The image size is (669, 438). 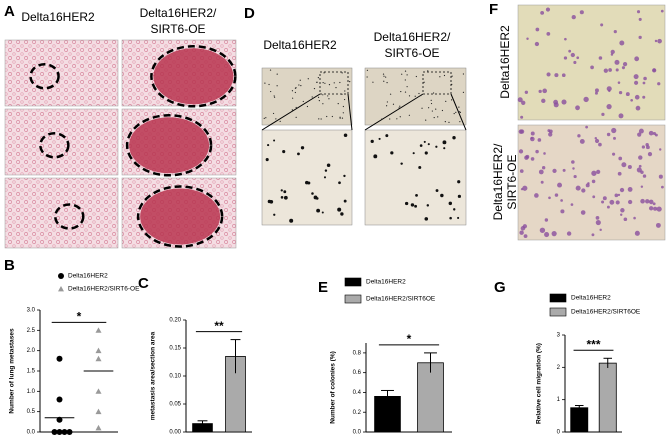 What do you see at coordinates (353, 282) in the screenshot?
I see `legend-swatch` at bounding box center [353, 282].